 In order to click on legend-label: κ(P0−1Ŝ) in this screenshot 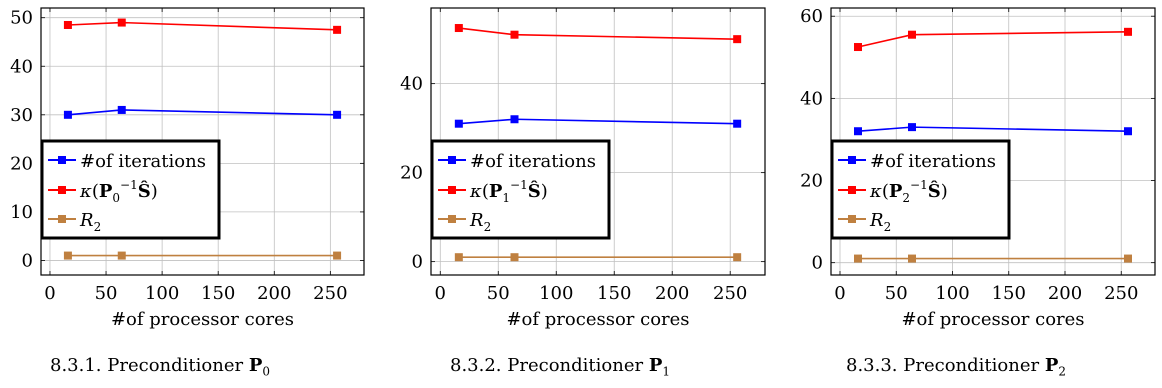, I will do `click(118, 191)`.